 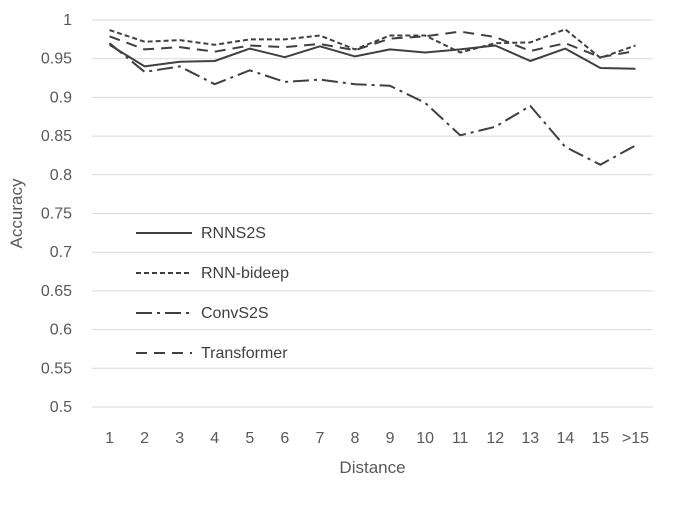 I want to click on y-tick-label: 0.85, so click(x=56, y=136).